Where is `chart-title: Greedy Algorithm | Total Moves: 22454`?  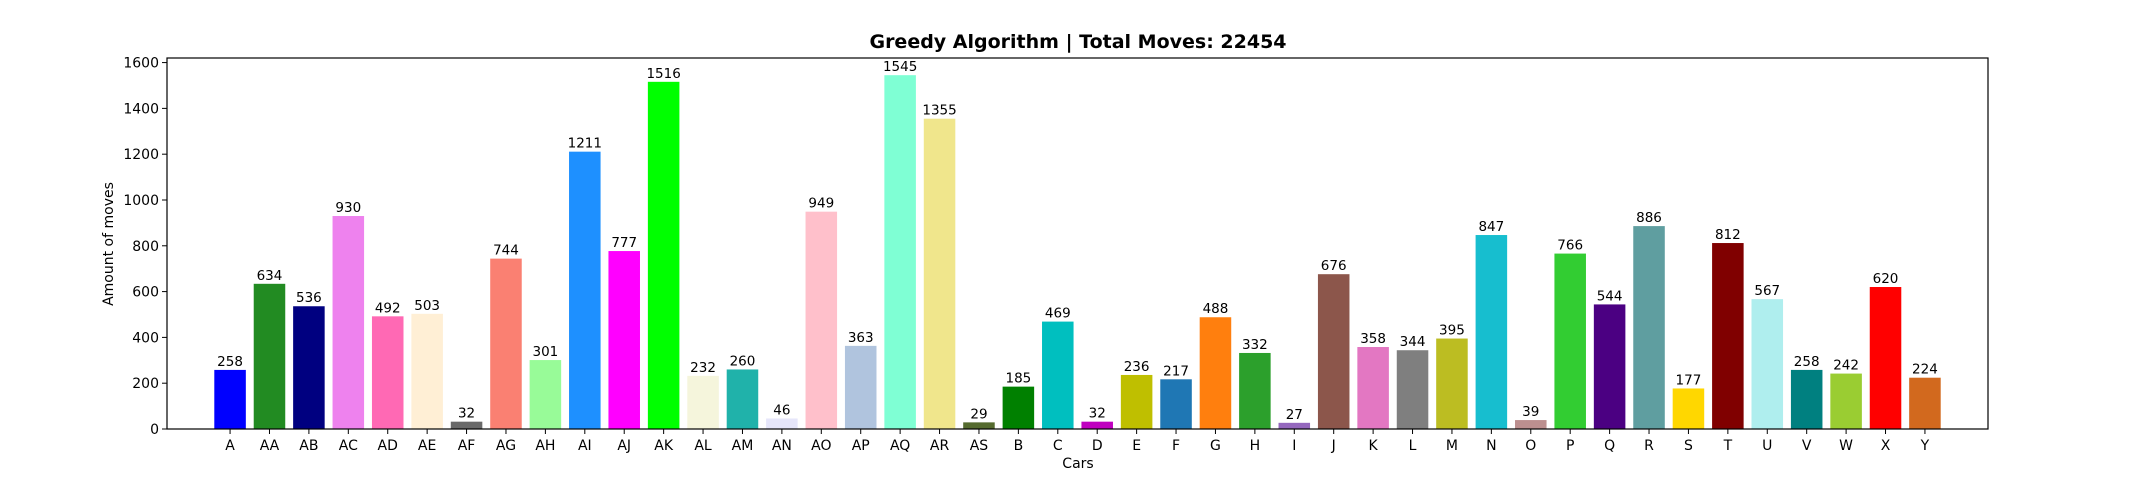 chart-title: Greedy Algorithm | Total Moves: 22454 is located at coordinates (1077, 42).